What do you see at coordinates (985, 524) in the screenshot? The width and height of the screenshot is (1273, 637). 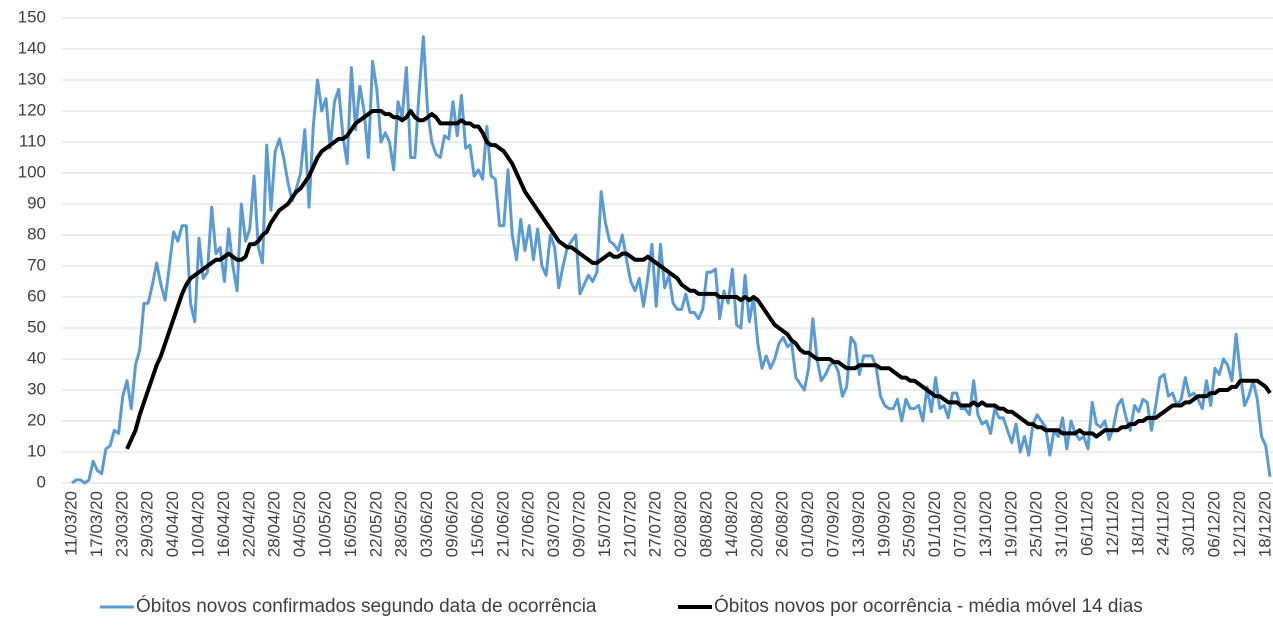 I see `x-tick-label: 13/10/20` at bounding box center [985, 524].